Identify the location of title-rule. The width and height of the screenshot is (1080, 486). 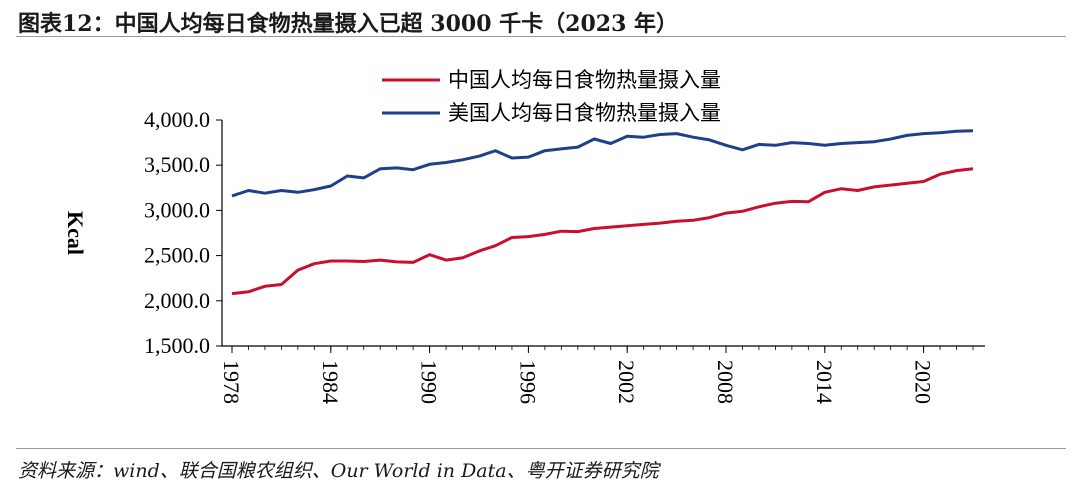
(541, 36).